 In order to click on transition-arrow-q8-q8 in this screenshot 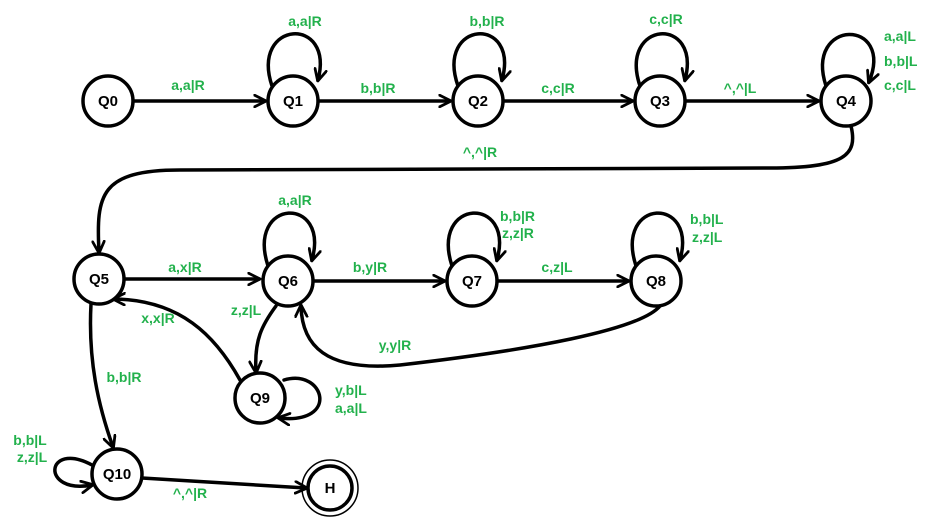, I will do `click(656, 239)`.